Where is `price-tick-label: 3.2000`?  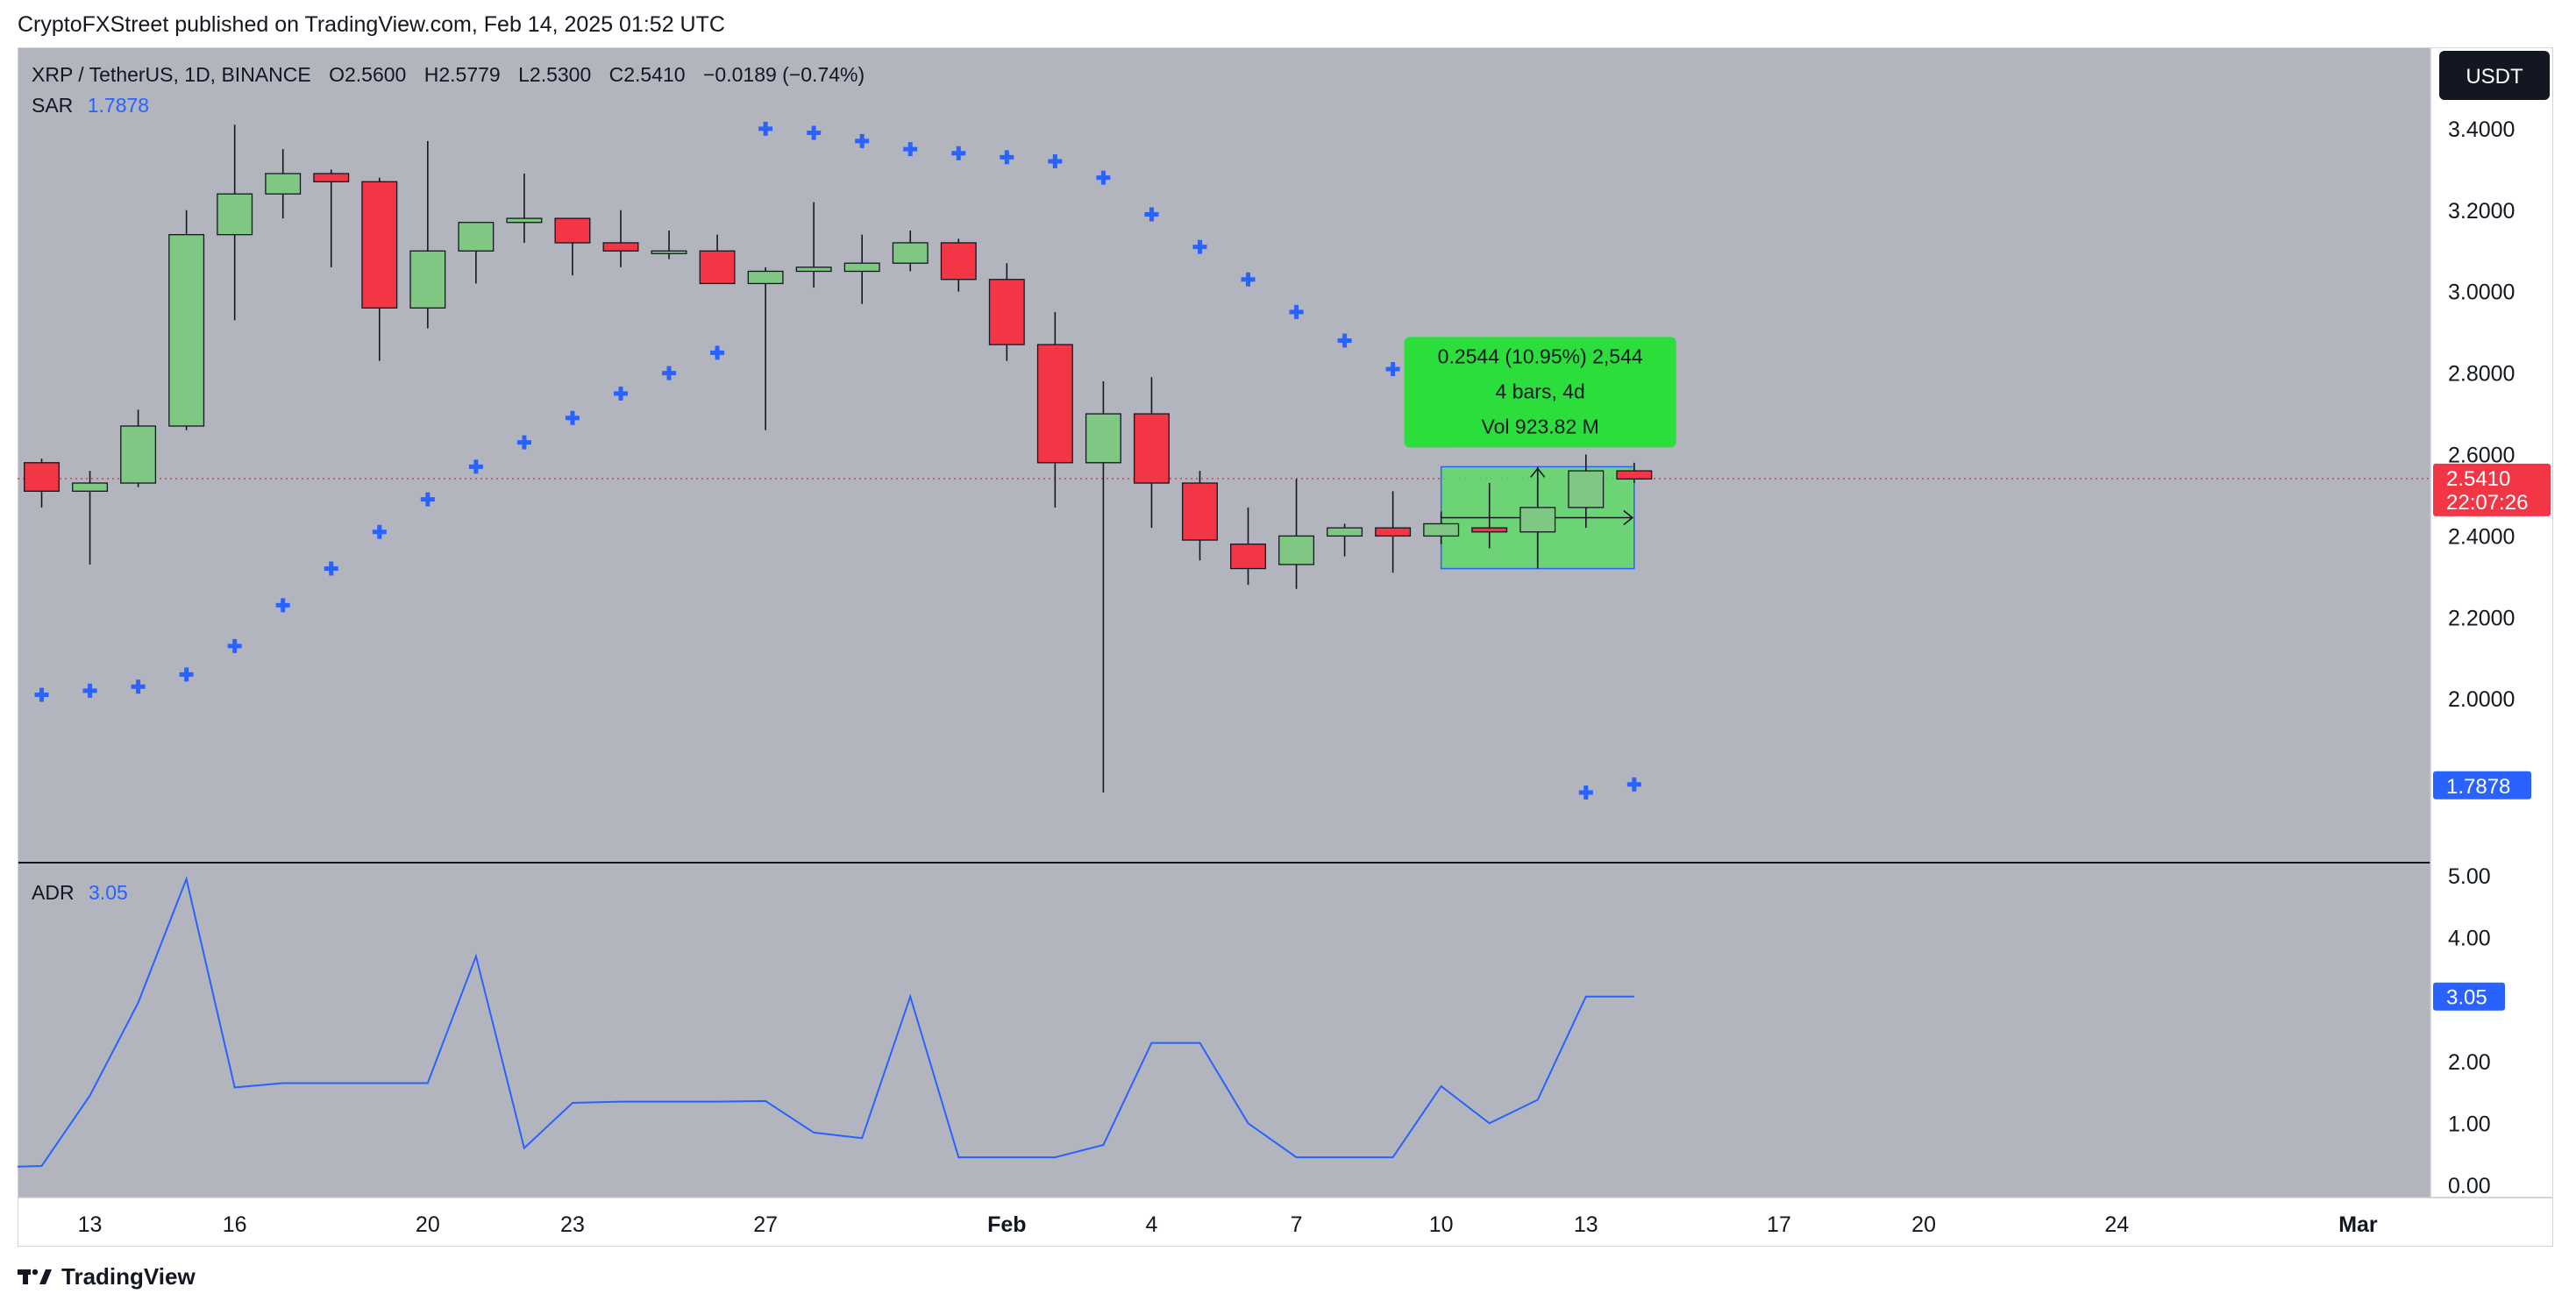 price-tick-label: 3.2000 is located at coordinates (2481, 211).